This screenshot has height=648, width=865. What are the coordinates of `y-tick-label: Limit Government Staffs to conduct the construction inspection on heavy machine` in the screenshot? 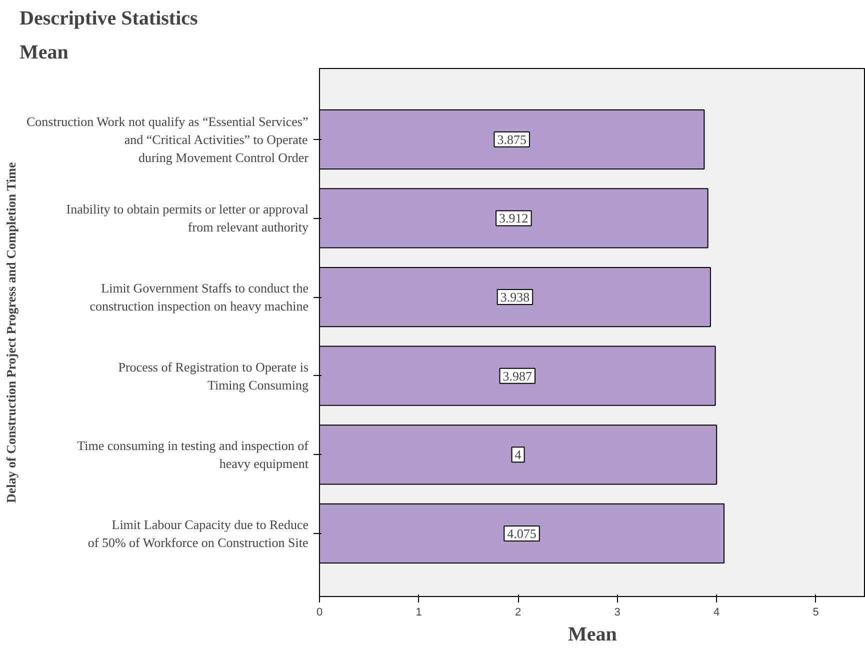 It's located at (199, 297).